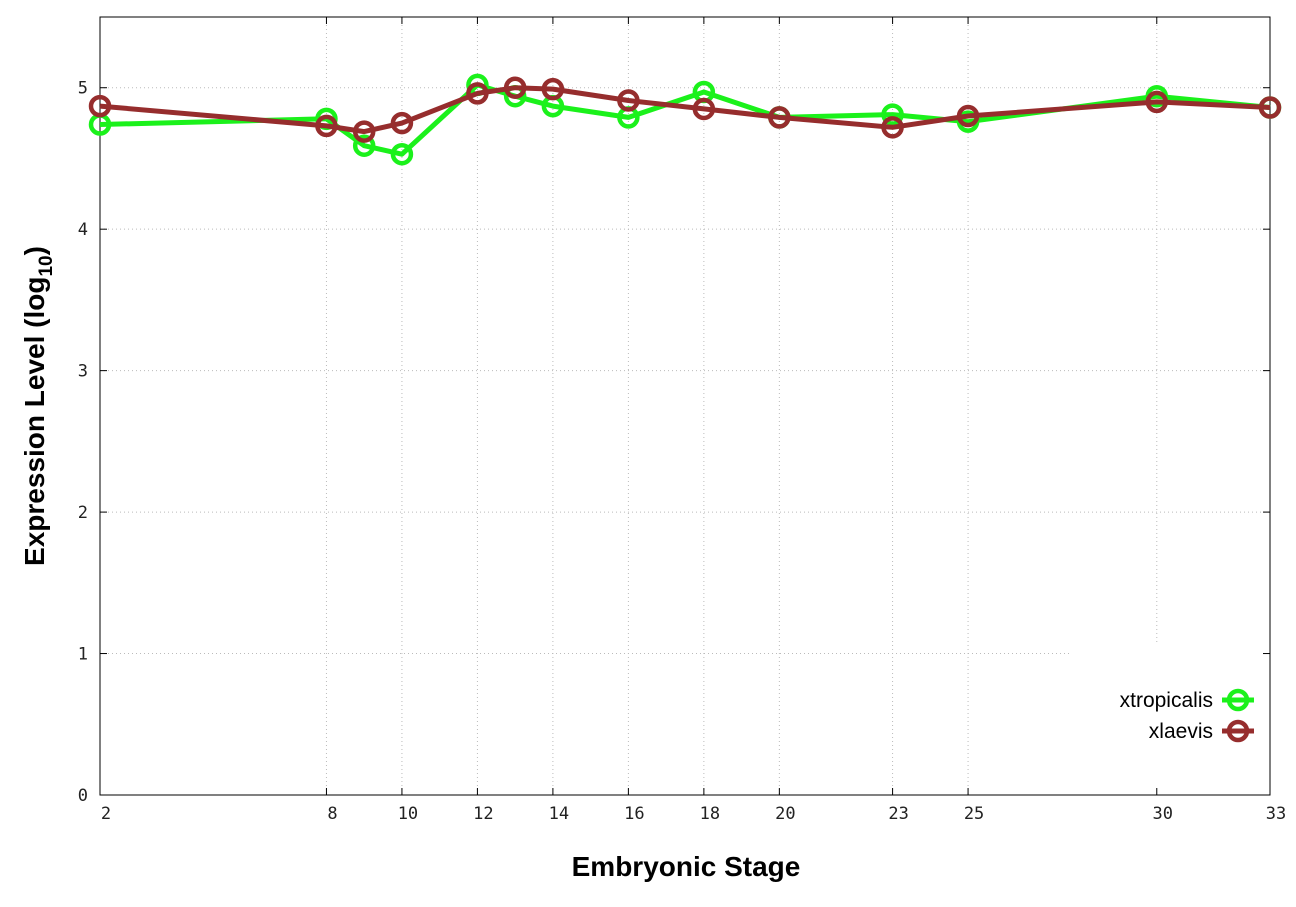  Describe the element at coordinates (1163, 814) in the screenshot. I see `x-tick-label: 30` at that location.